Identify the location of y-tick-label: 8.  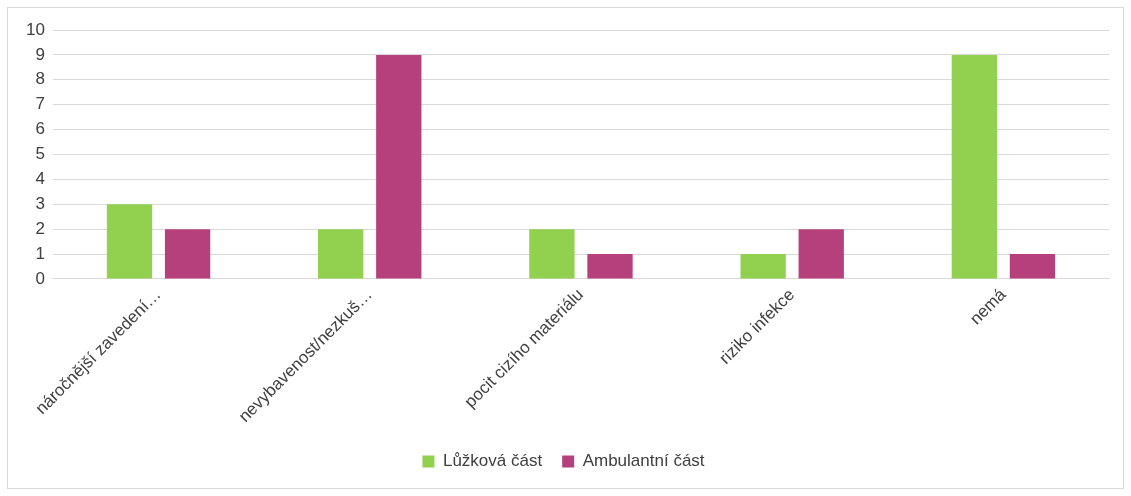
(40, 79).